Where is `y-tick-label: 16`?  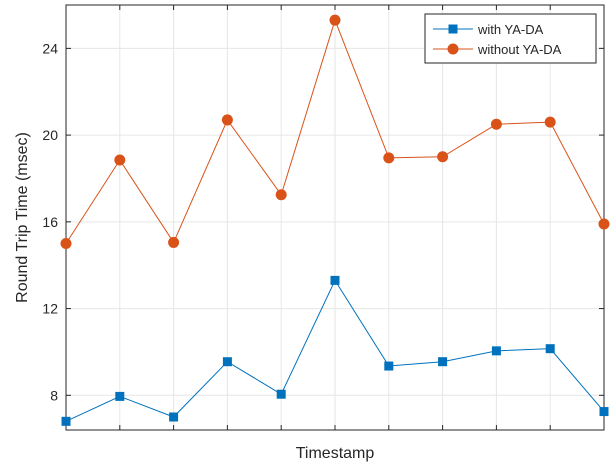
y-tick-label: 16 is located at coordinates (50, 222).